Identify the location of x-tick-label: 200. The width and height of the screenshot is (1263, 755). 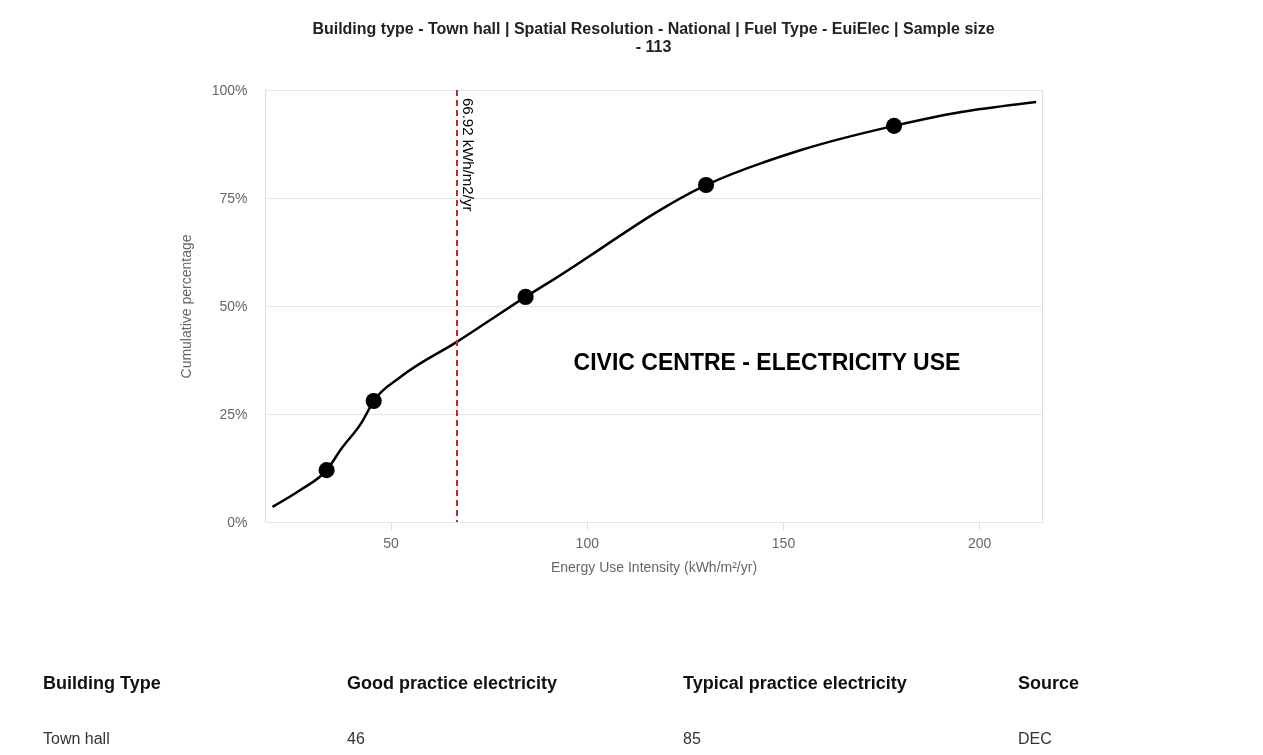
(980, 542).